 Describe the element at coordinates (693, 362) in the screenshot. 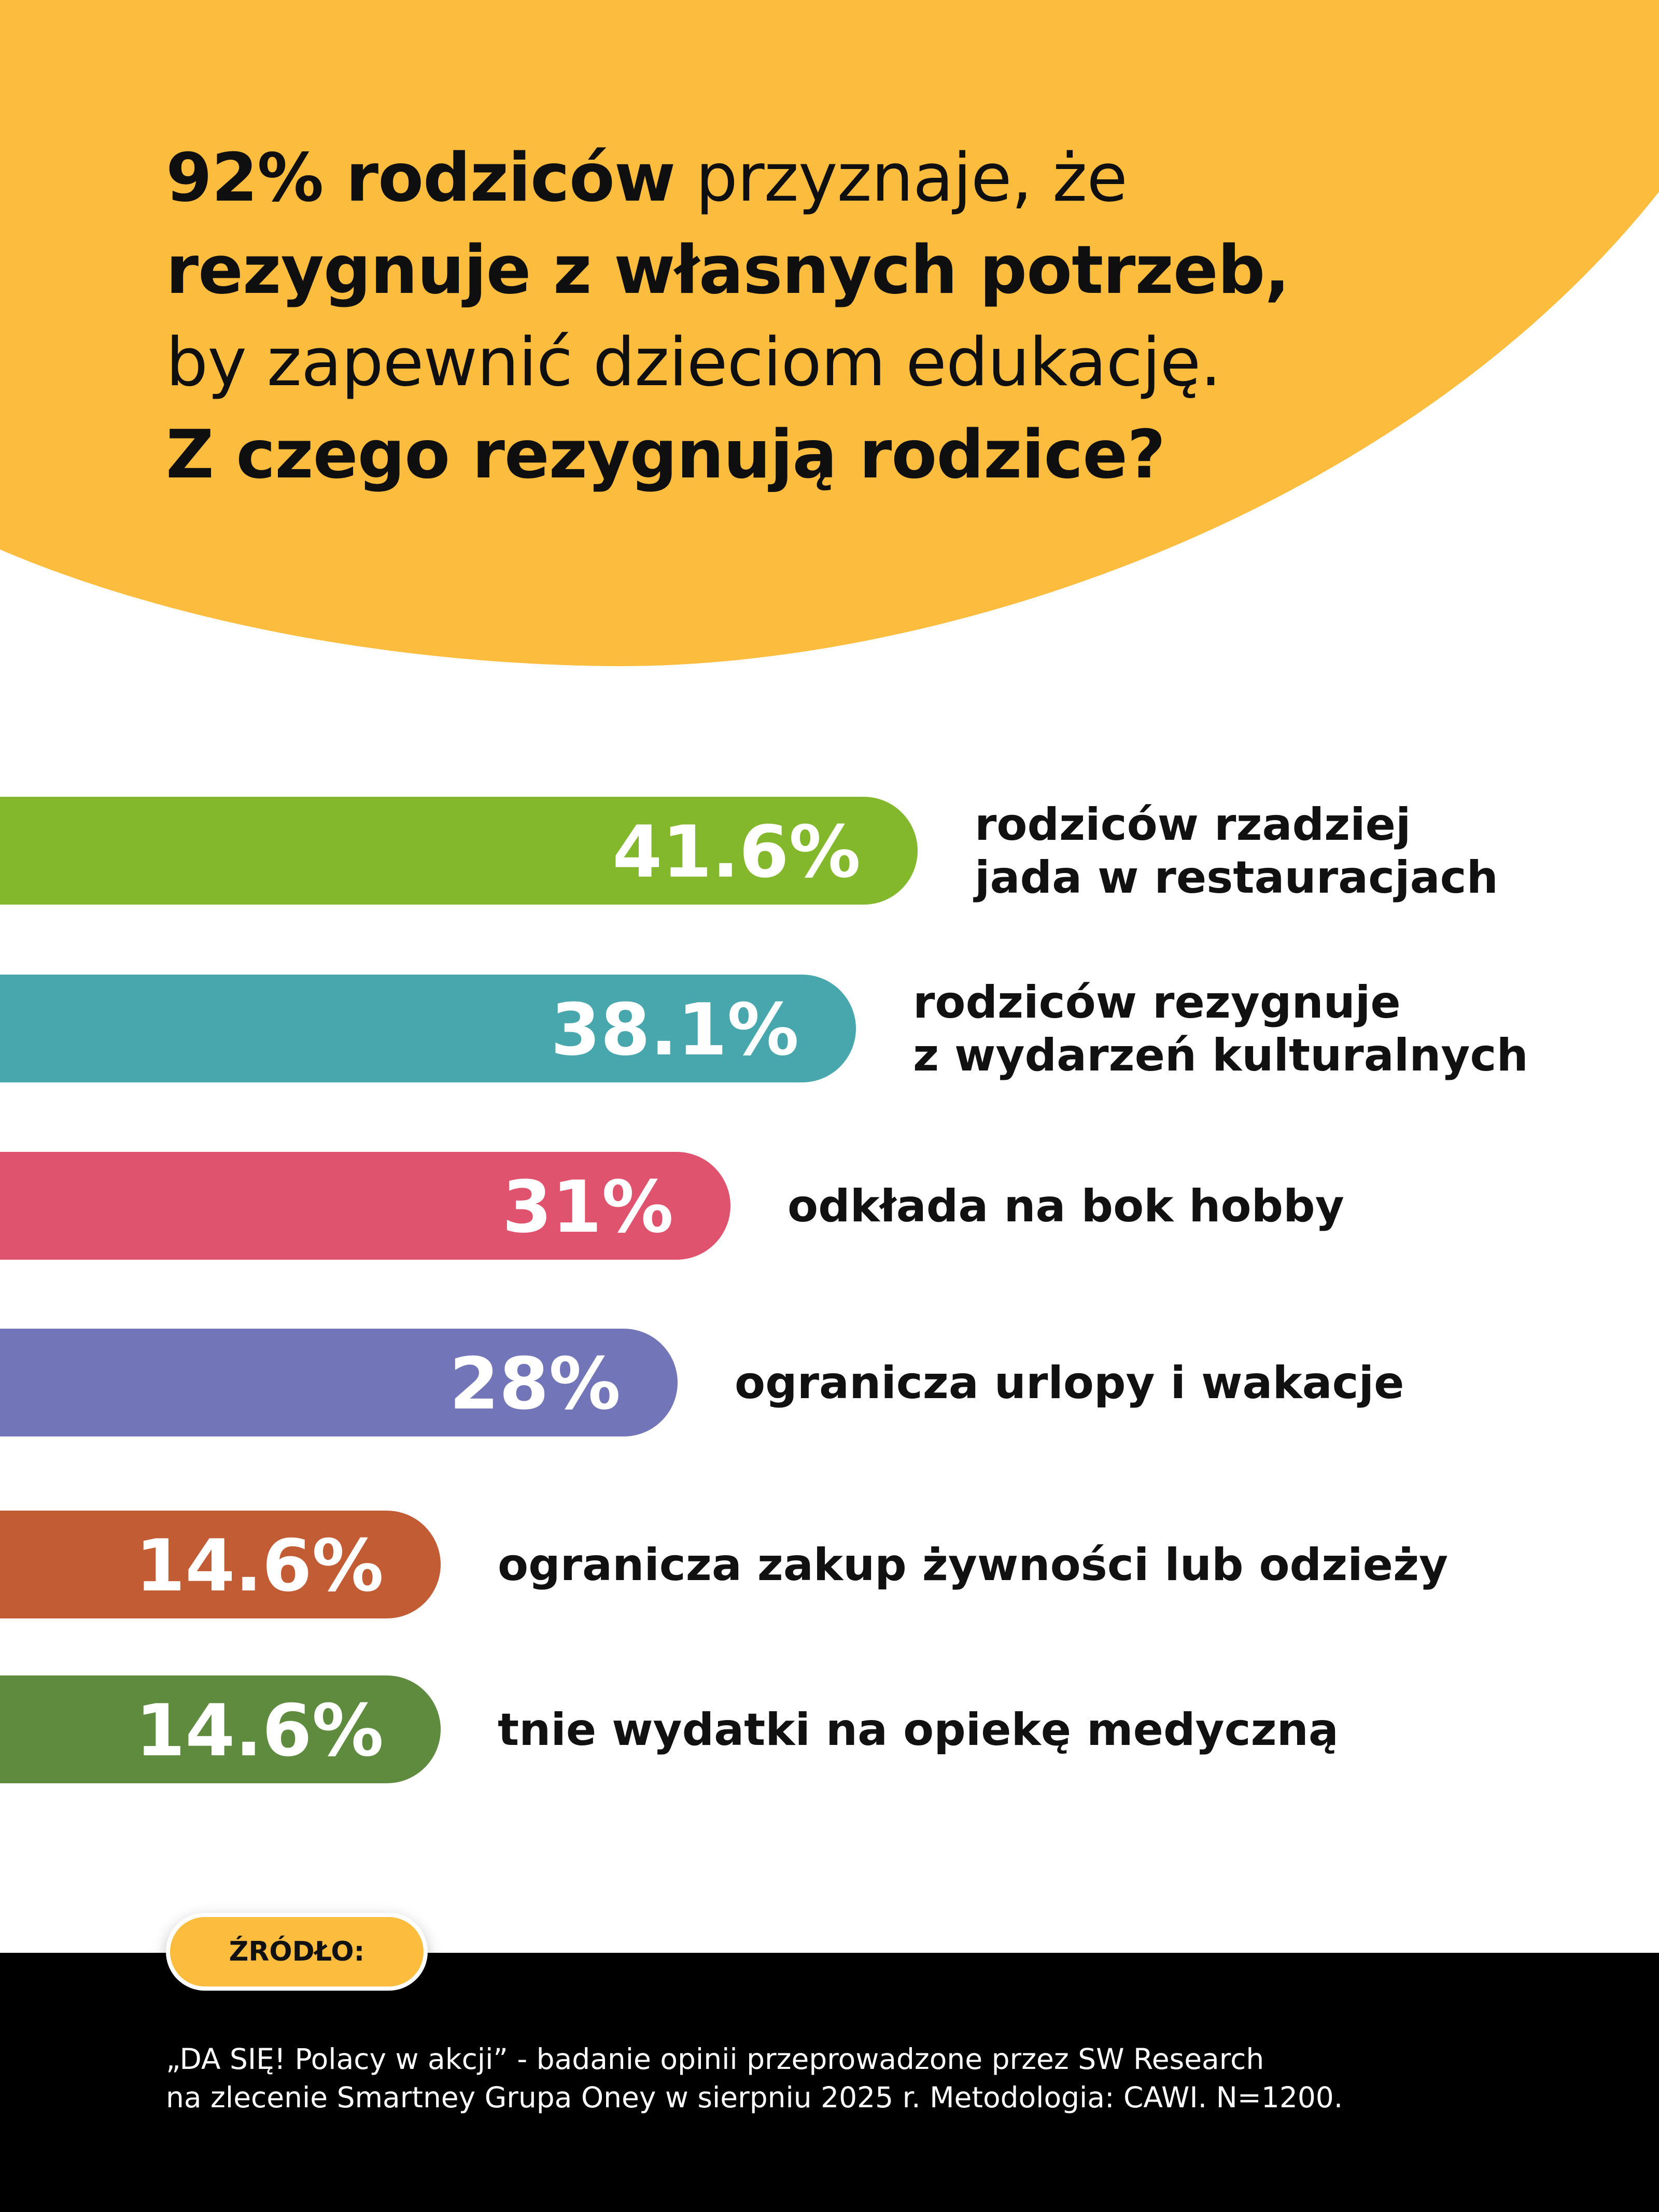

I see `headline-normal-2: by zapewnić dzieciom edukację.` at that location.